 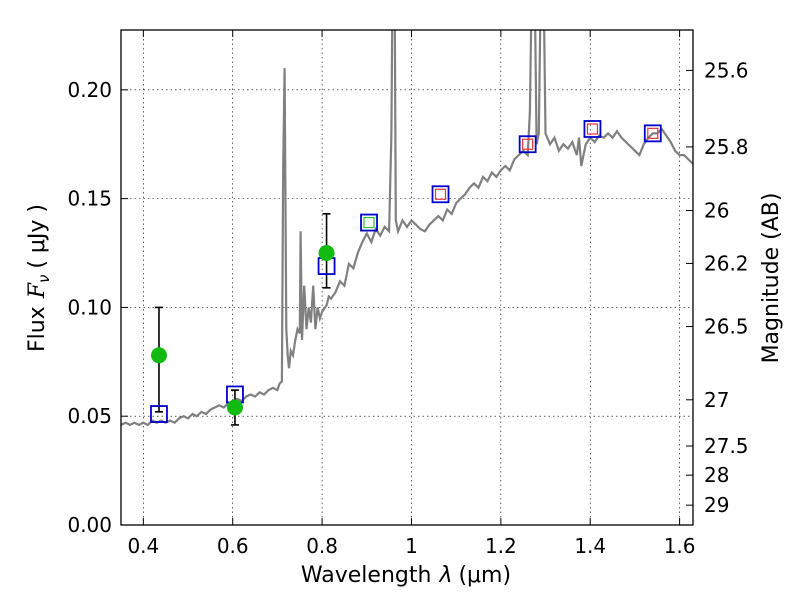 I want to click on observed-points, so click(x=242, y=330).